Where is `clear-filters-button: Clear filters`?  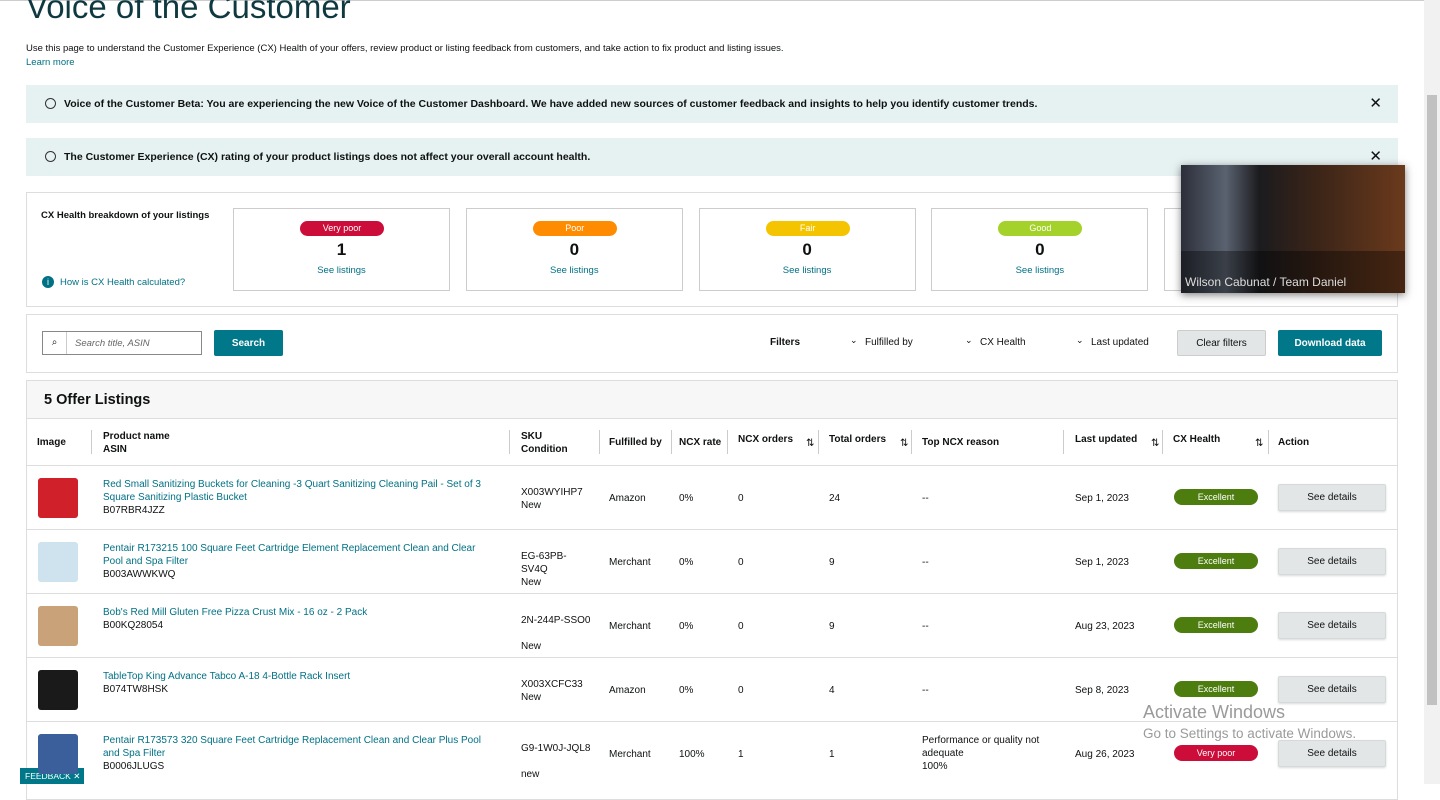
clear-filters-button: Clear filters is located at coordinates (1221, 343).